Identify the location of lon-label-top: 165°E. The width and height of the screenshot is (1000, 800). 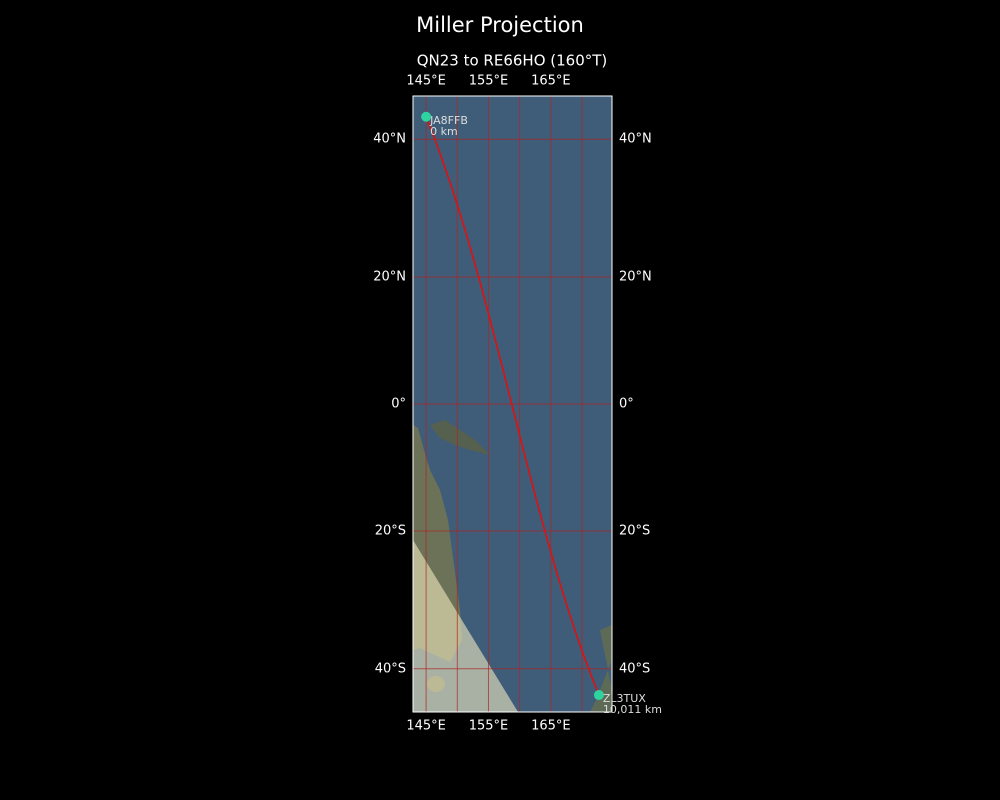
(551, 81).